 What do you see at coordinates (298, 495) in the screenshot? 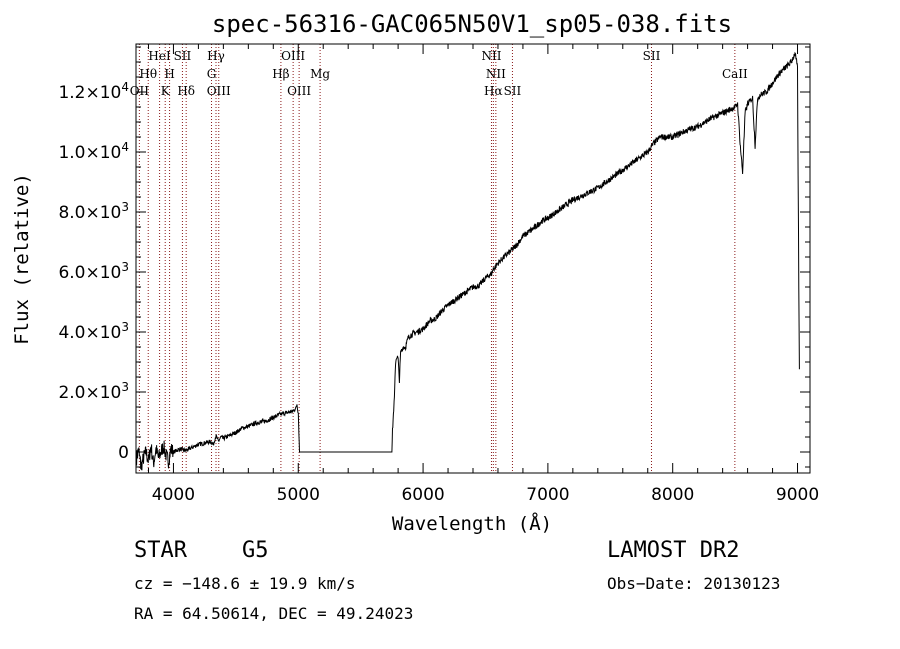
I see `x-tick-label: 5000` at bounding box center [298, 495].